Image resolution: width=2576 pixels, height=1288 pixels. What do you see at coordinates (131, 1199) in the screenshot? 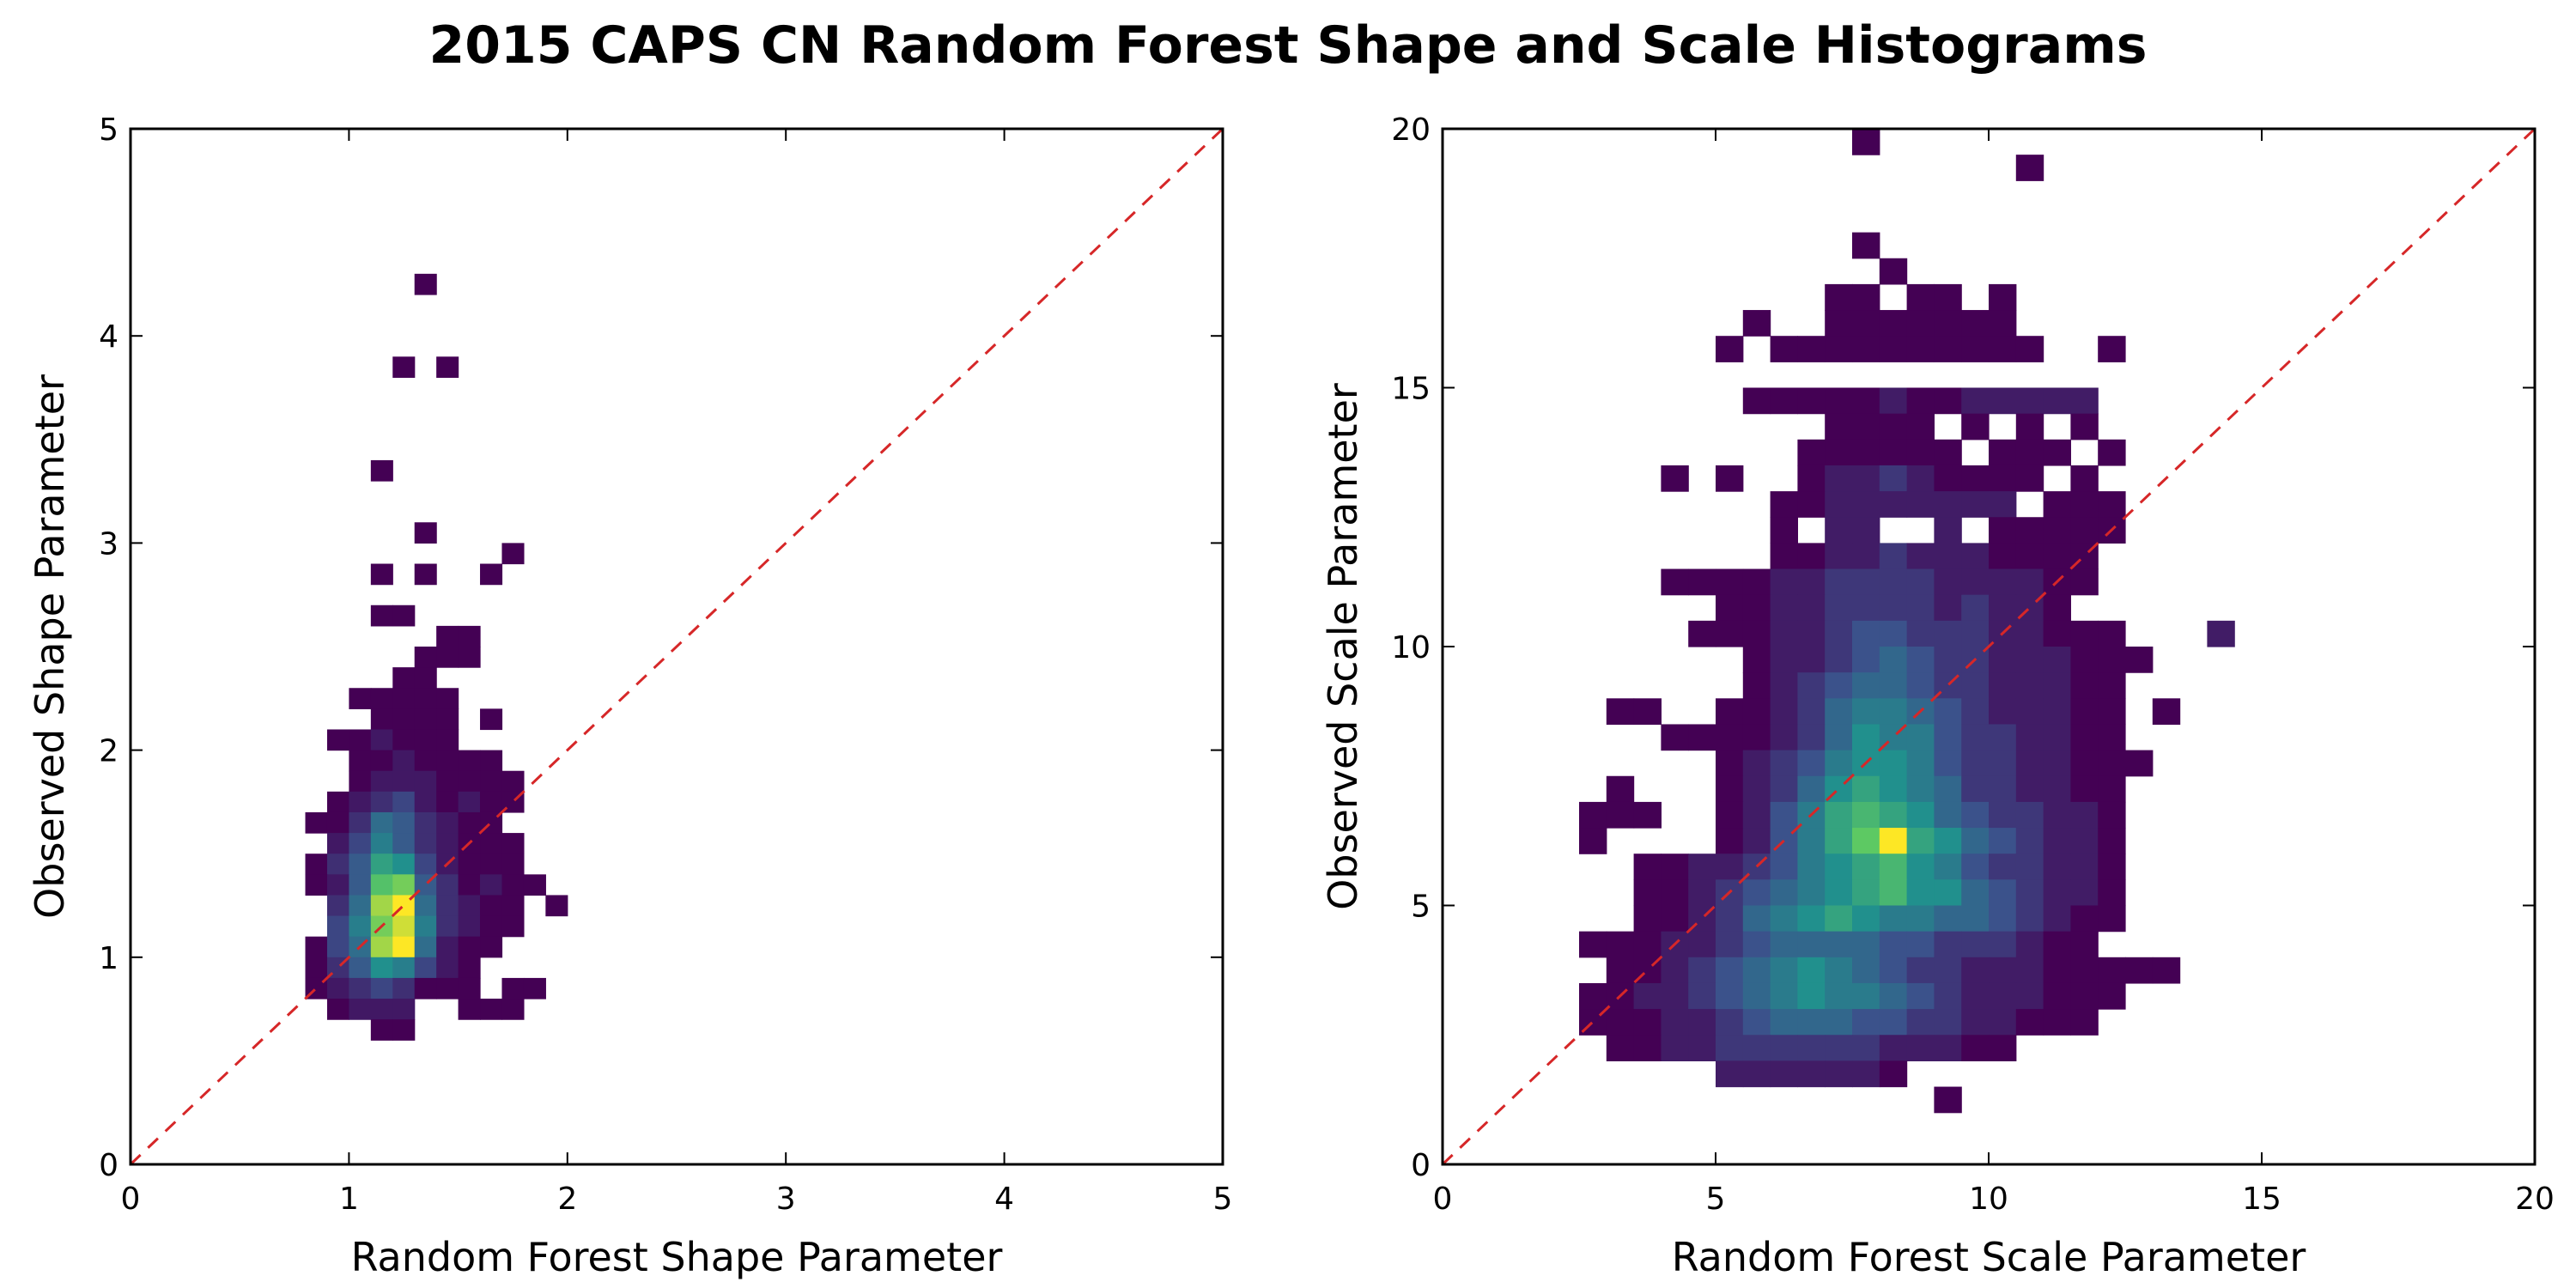
I see `panel-1-x-tick-label: 0` at bounding box center [131, 1199].